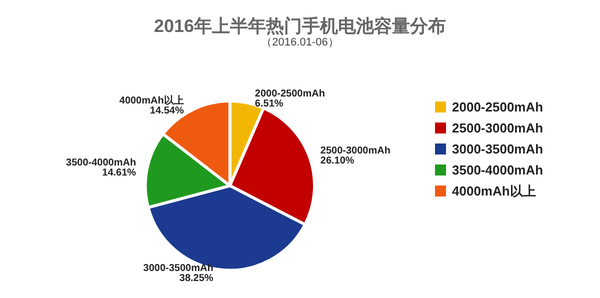 This screenshot has height=298, width=600. What do you see at coordinates (355, 150) in the screenshot?
I see `slice-label: 2500-3000mAh` at bounding box center [355, 150].